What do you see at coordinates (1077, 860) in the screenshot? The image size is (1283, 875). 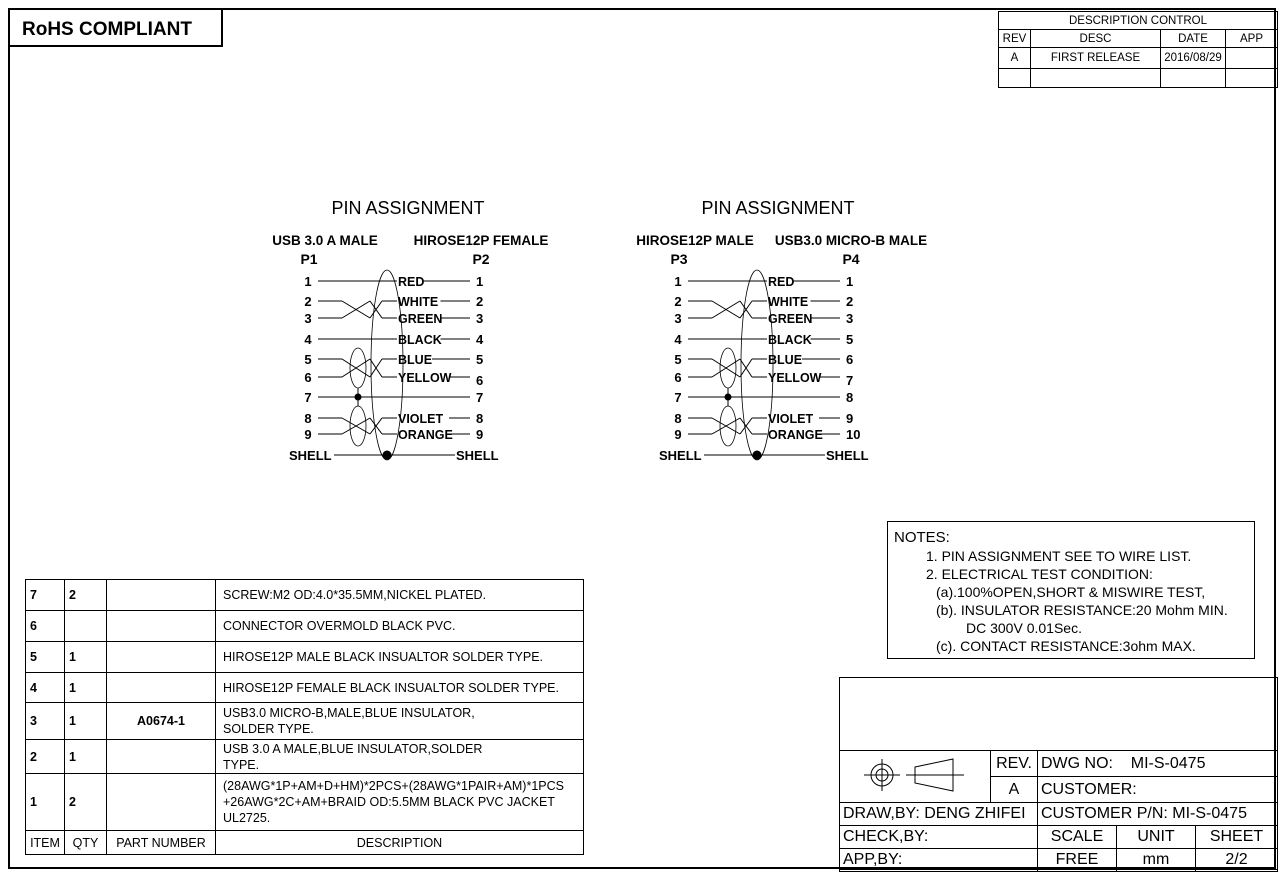 I see `scale-value: FREE` at bounding box center [1077, 860].